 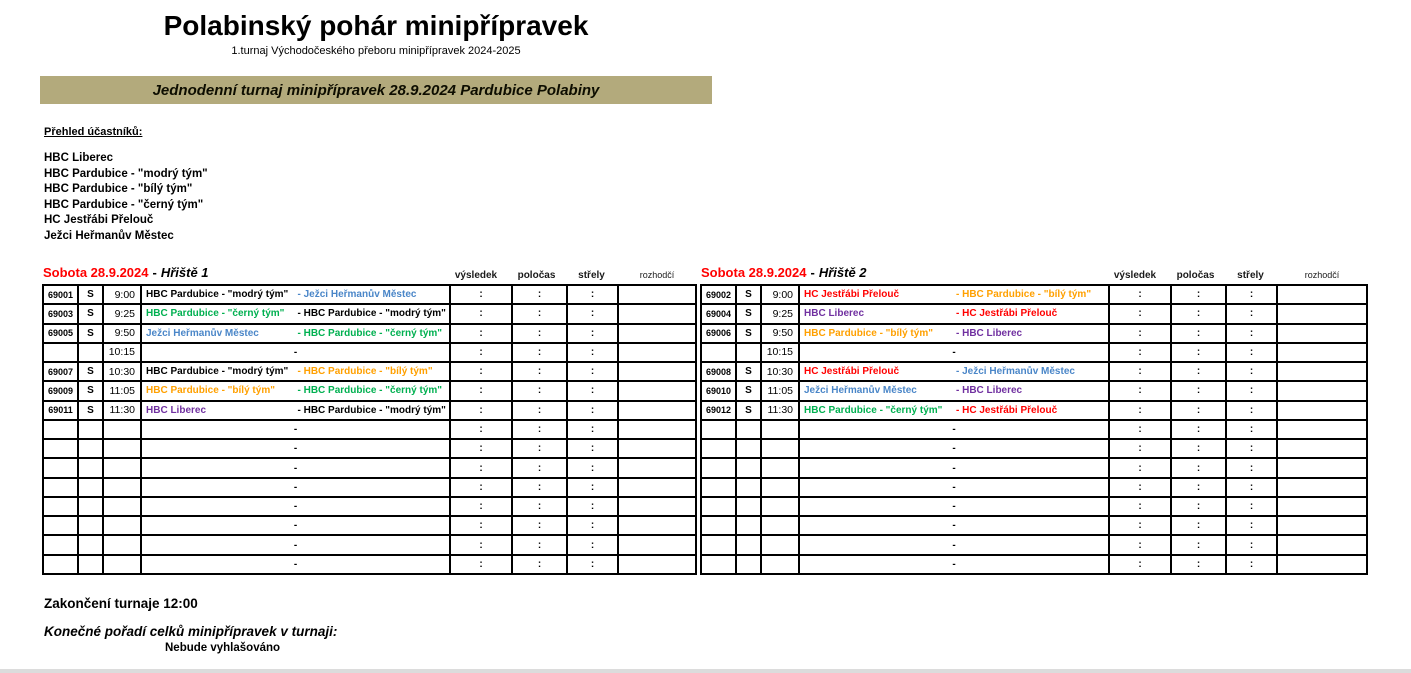 What do you see at coordinates (357, 295) in the screenshot?
I see `away-team: - Ježci Heřmanův Městec` at bounding box center [357, 295].